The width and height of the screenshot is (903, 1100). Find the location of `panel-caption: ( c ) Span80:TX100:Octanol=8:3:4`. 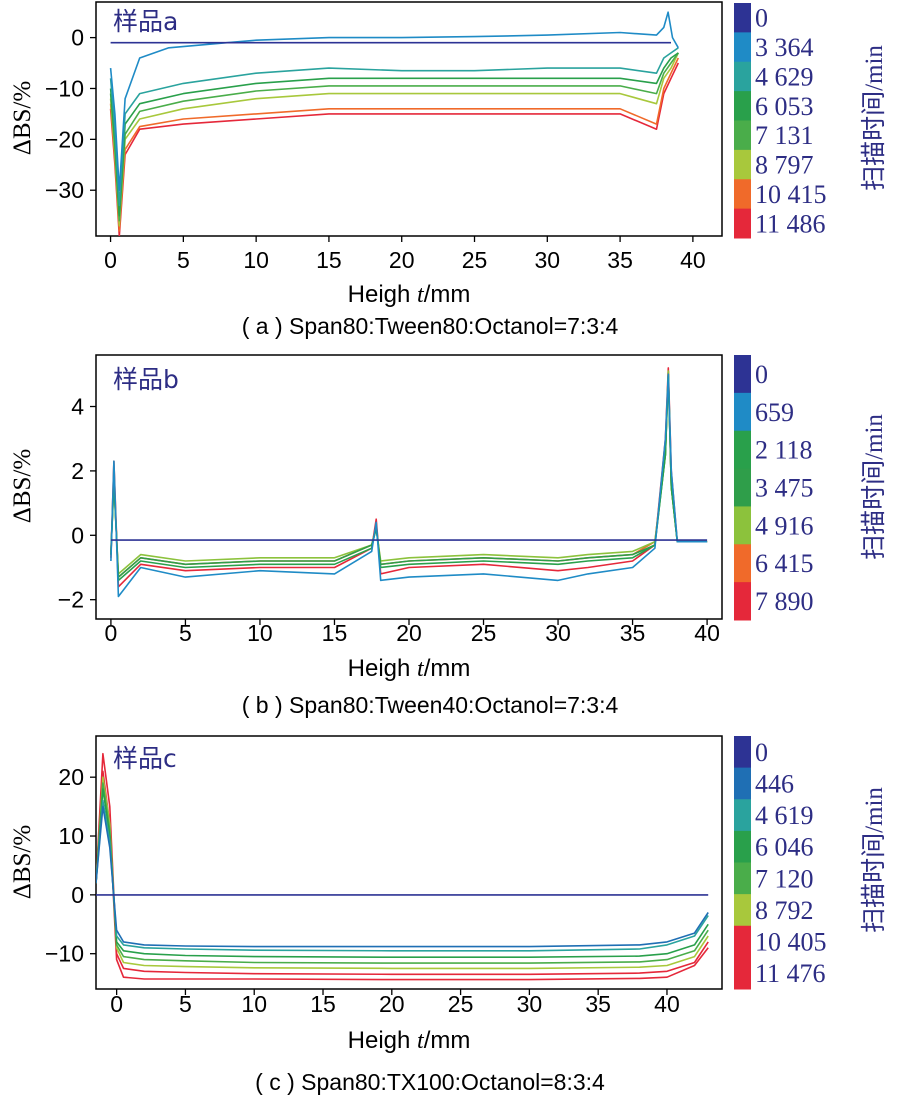

panel-caption: ( c ) Span80:TX100:Octanol=8:3:4 is located at coordinates (430, 1082).